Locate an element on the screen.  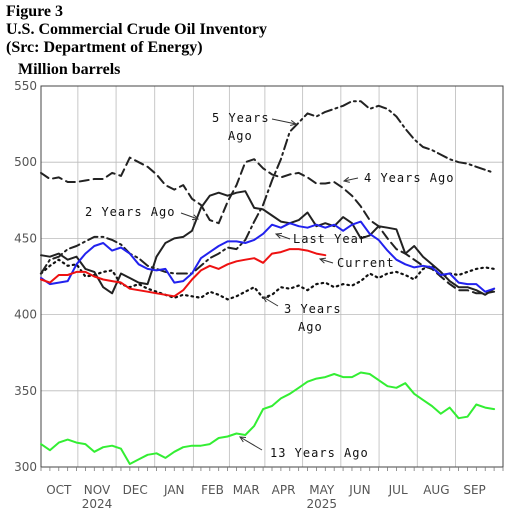
month-label: SEP is located at coordinates (474, 490).